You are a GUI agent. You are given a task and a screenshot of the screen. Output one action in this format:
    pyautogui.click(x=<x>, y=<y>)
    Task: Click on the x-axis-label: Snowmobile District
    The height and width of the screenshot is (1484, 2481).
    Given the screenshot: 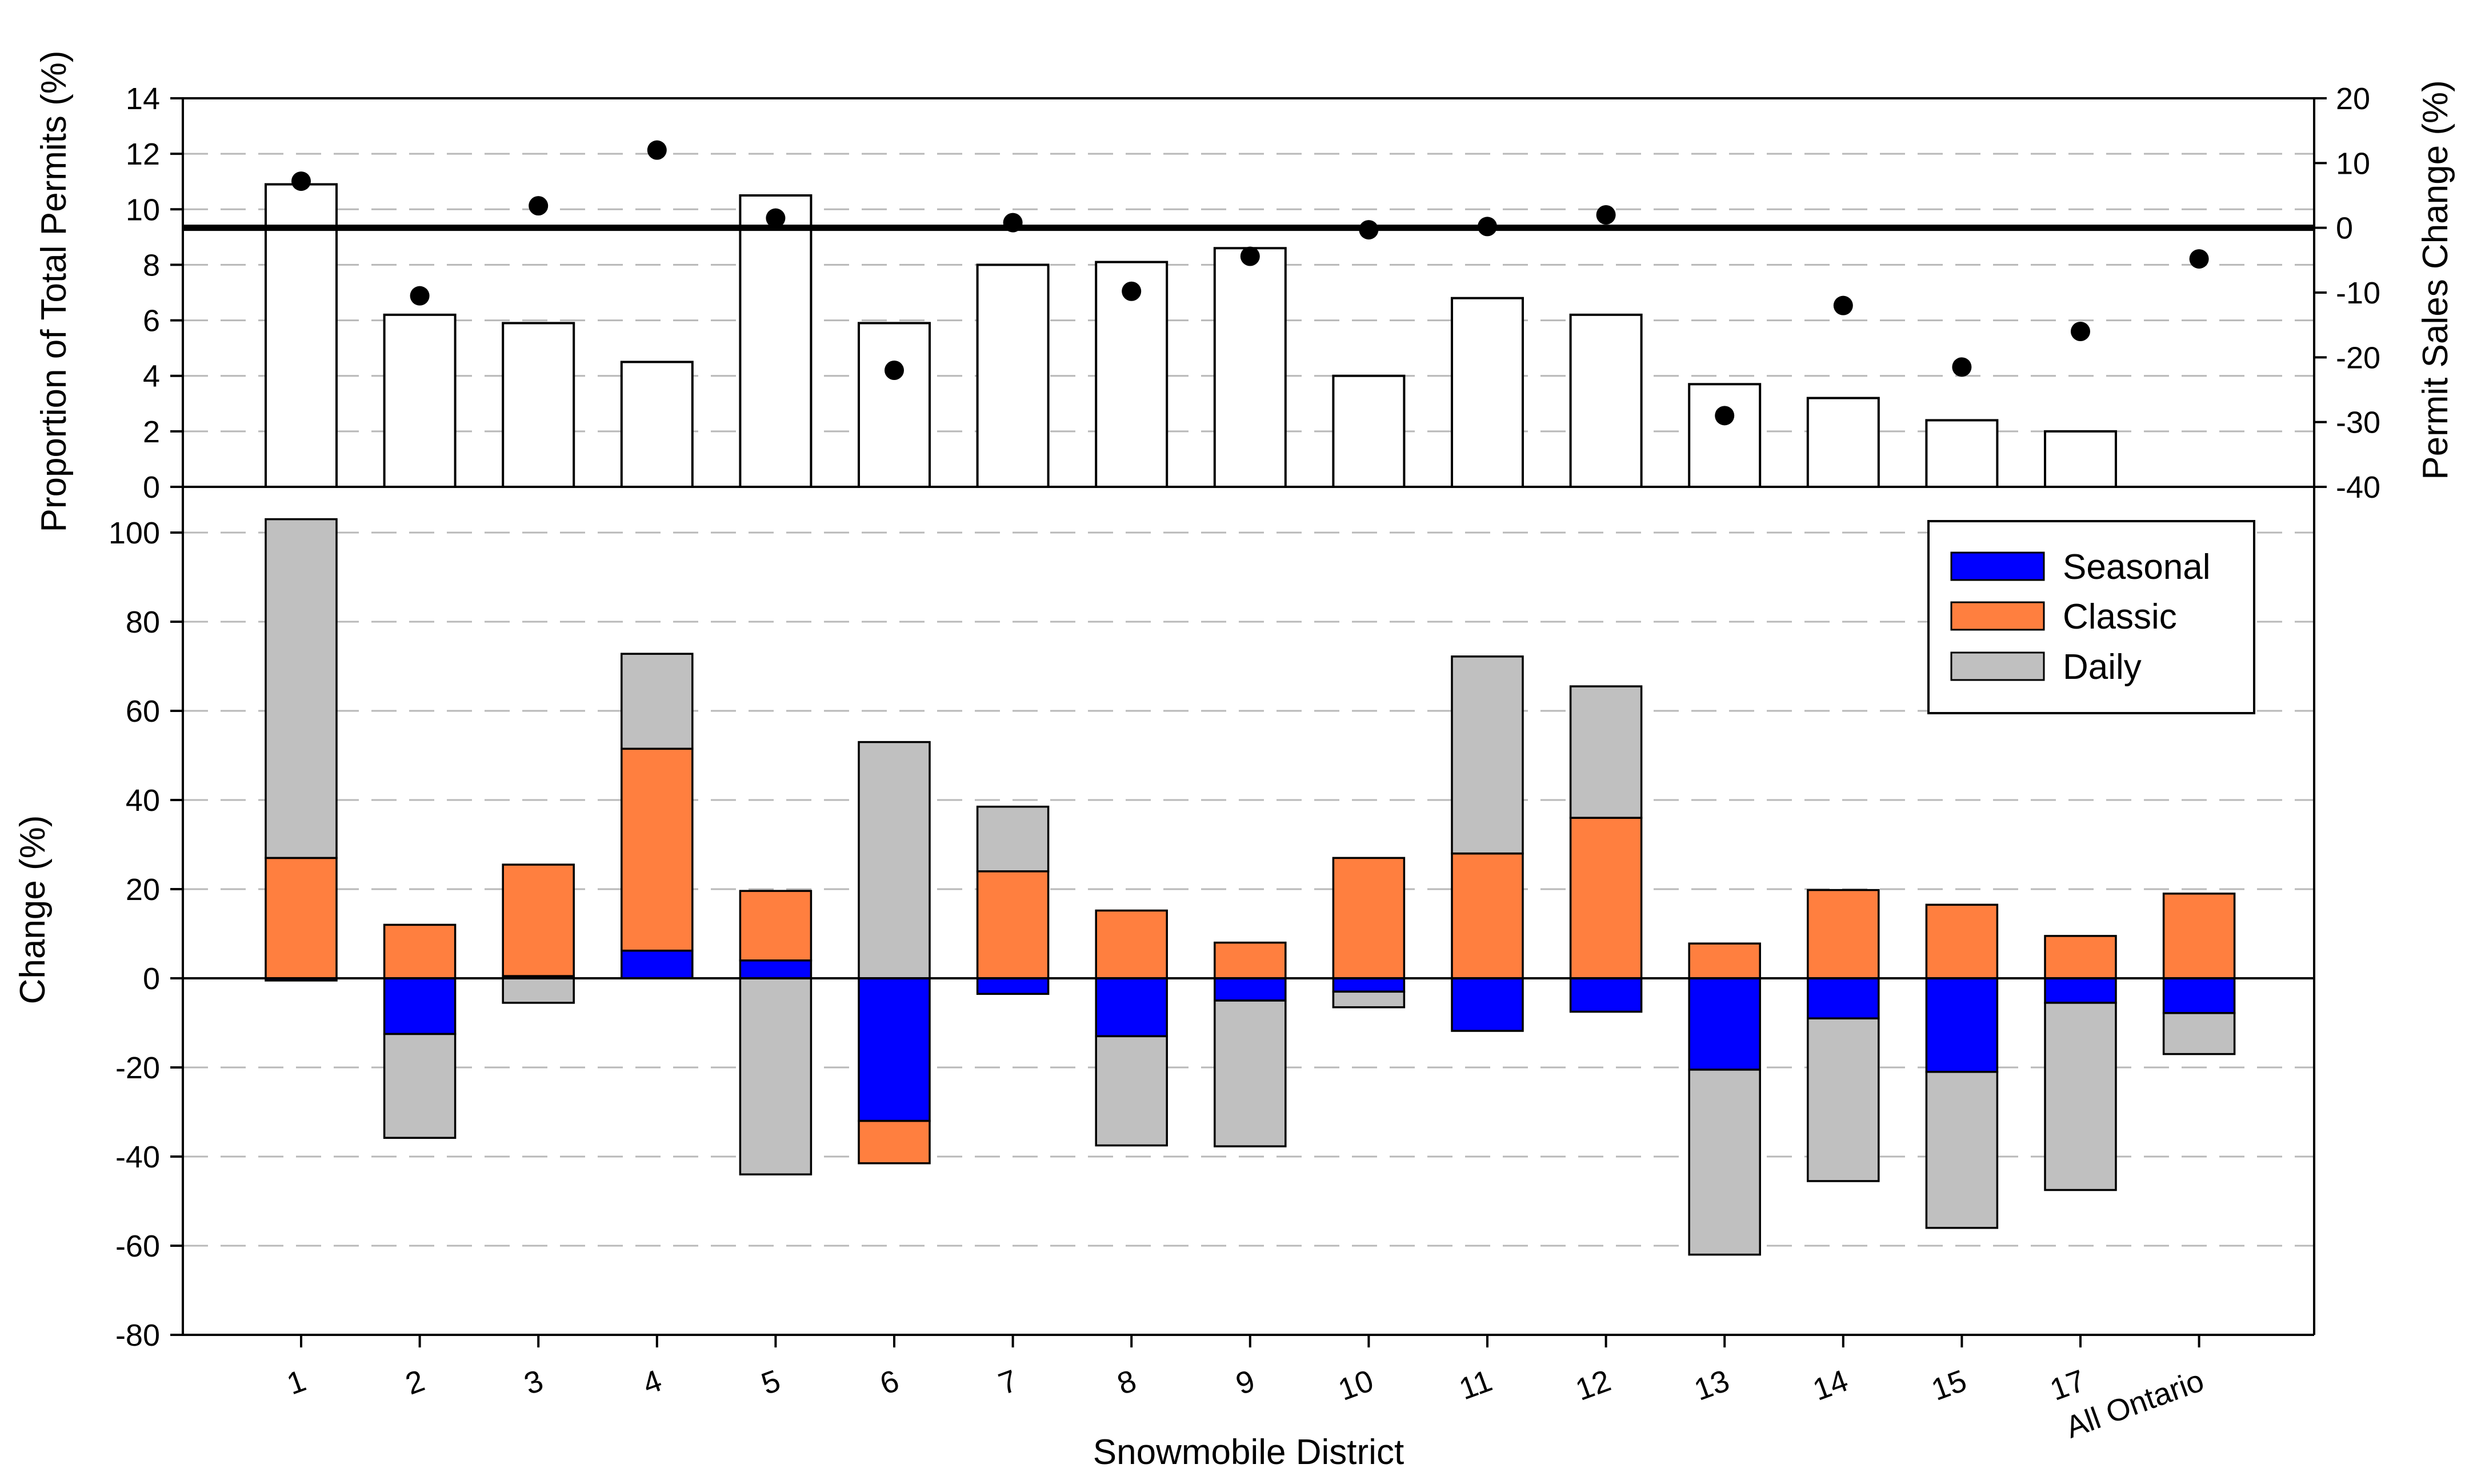 What is the action you would take?
    pyautogui.click(x=1248, y=1452)
    